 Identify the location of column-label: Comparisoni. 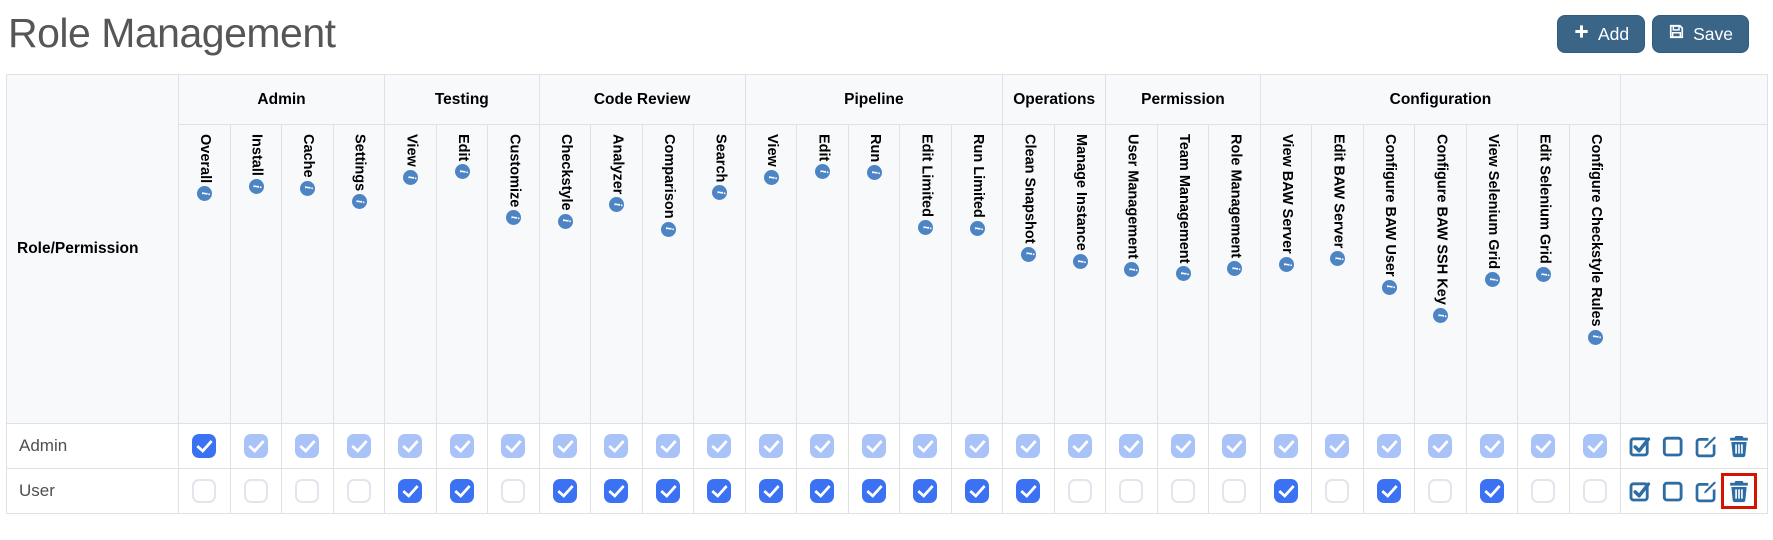
(668, 185).